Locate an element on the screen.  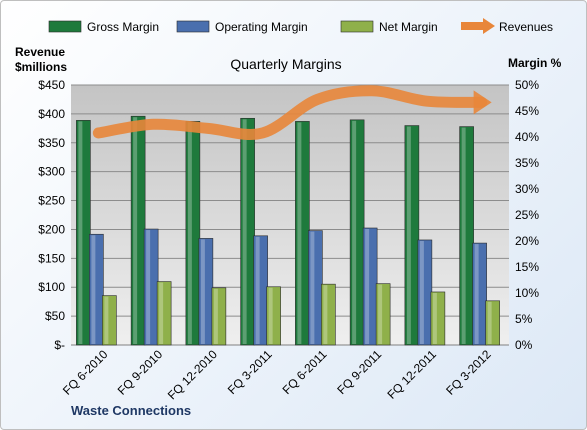
right-axis-ticks: 0% 5% 10% 15% 20% 25% 30% 35% 40% 45% 50% is located at coordinates (527, 215).